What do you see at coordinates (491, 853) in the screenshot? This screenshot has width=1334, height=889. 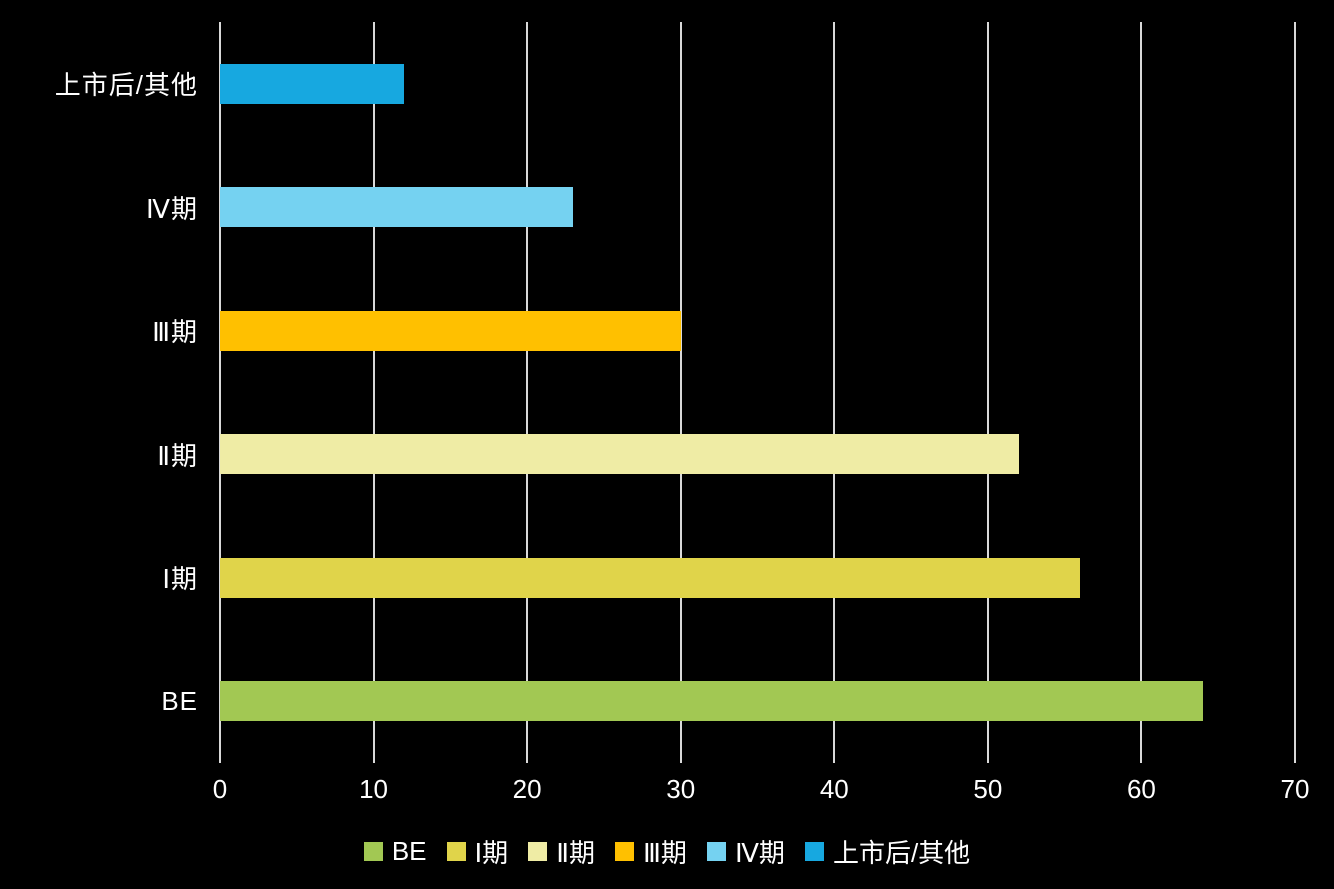 I see `legend-label: Ⅰ期` at bounding box center [491, 853].